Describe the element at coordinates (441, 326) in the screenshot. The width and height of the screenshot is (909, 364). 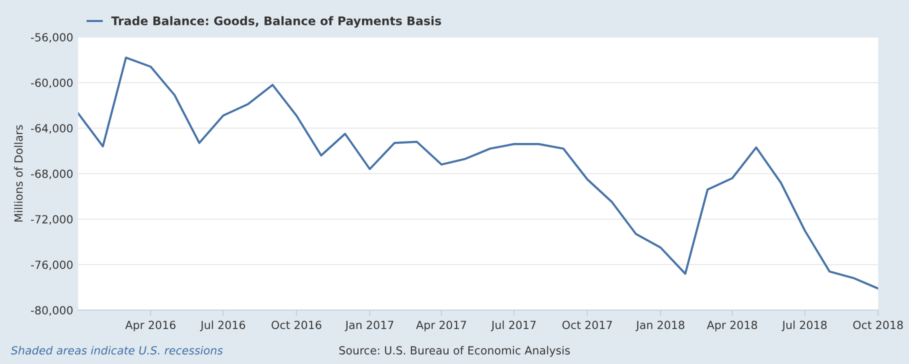
I see `x-tick-label: Apr 2017` at that location.